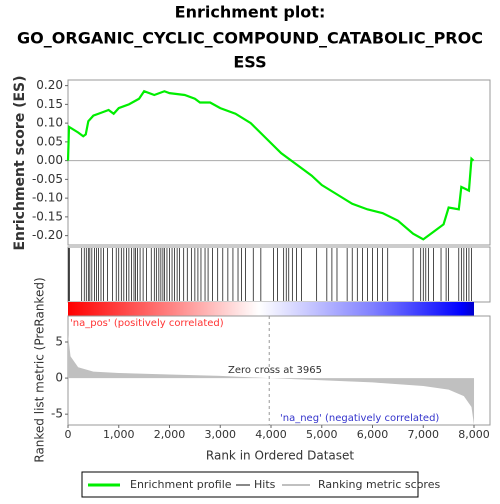  I want to click on y-tick-label: 0.20, so click(49, 85).